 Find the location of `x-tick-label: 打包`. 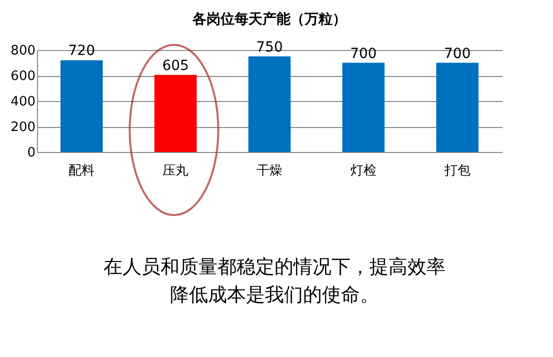

x-tick-label: 打包 is located at coordinates (456, 171).